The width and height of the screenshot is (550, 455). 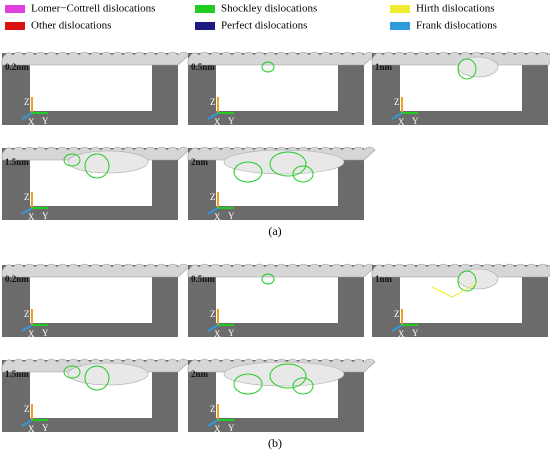 What do you see at coordinates (274, 231) in the screenshot?
I see `figure-caption: (a)` at bounding box center [274, 231].